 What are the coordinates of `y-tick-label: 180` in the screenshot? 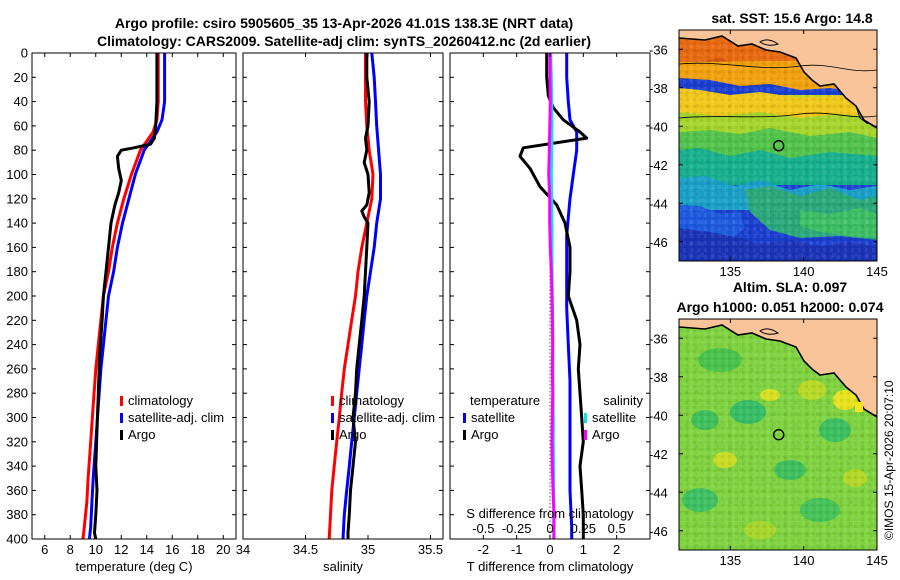 It's located at (17, 271).